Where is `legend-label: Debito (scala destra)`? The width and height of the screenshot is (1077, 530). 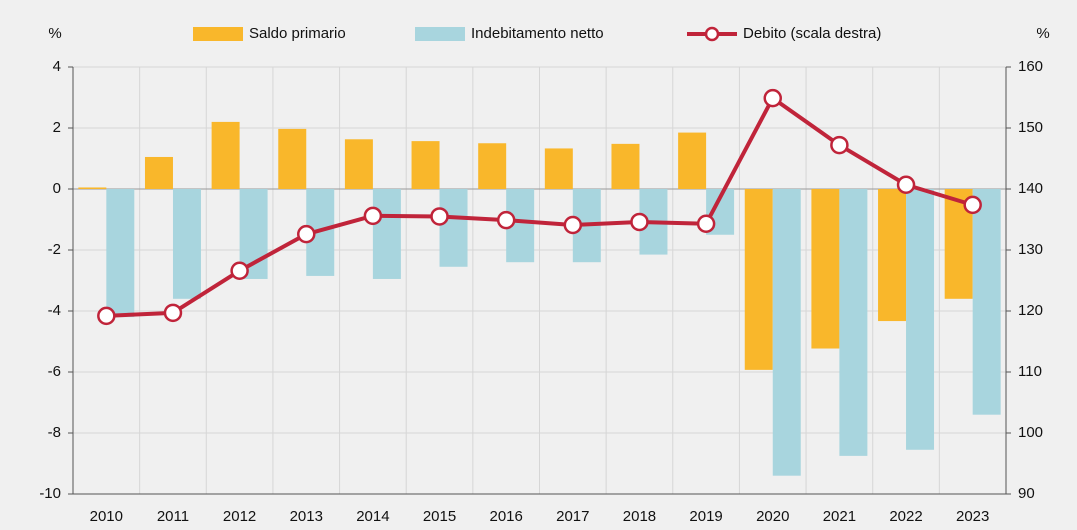
legend-label: Debito (scala destra) is located at coordinates (812, 33).